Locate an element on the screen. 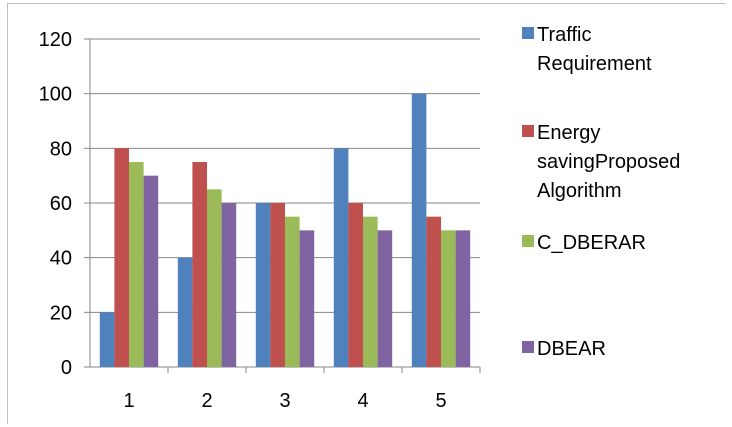 Image resolution: width=732 pixels, height=427 pixels. y-tick-label: 60 is located at coordinates (61, 204).